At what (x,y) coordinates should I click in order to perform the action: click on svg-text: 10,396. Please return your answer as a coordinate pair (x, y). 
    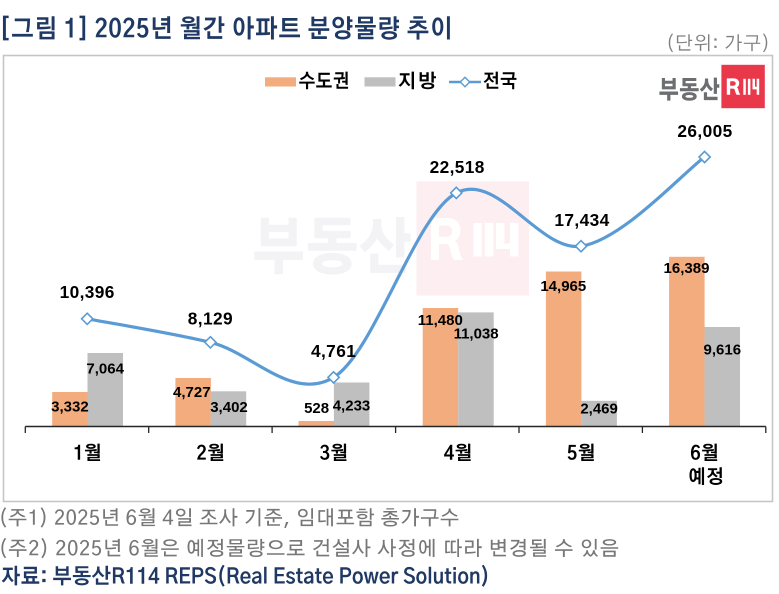
    Looking at the image, I should click on (87, 292).